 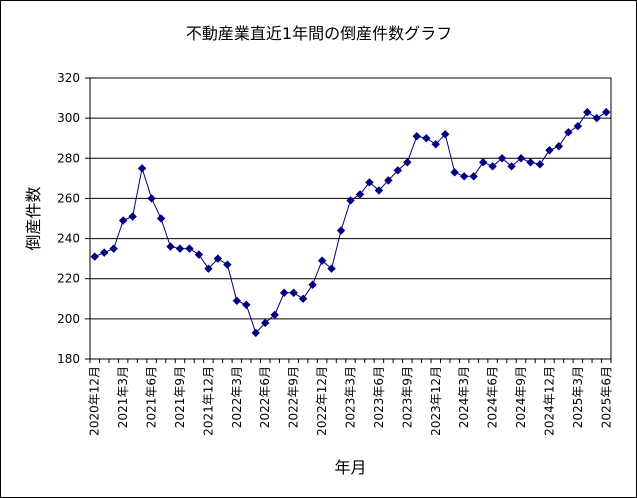 What do you see at coordinates (350, 467) in the screenshot?
I see `x-axis-title: 年月` at bounding box center [350, 467].